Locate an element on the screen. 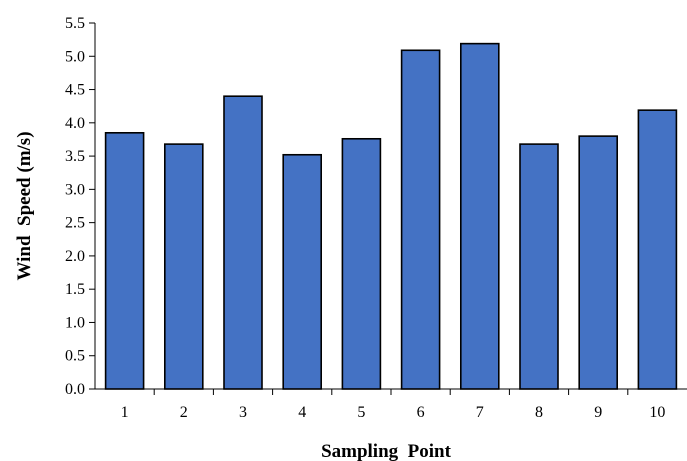 This screenshot has height=461, width=687. y-tick-label: 3.5 is located at coordinates (75, 156).